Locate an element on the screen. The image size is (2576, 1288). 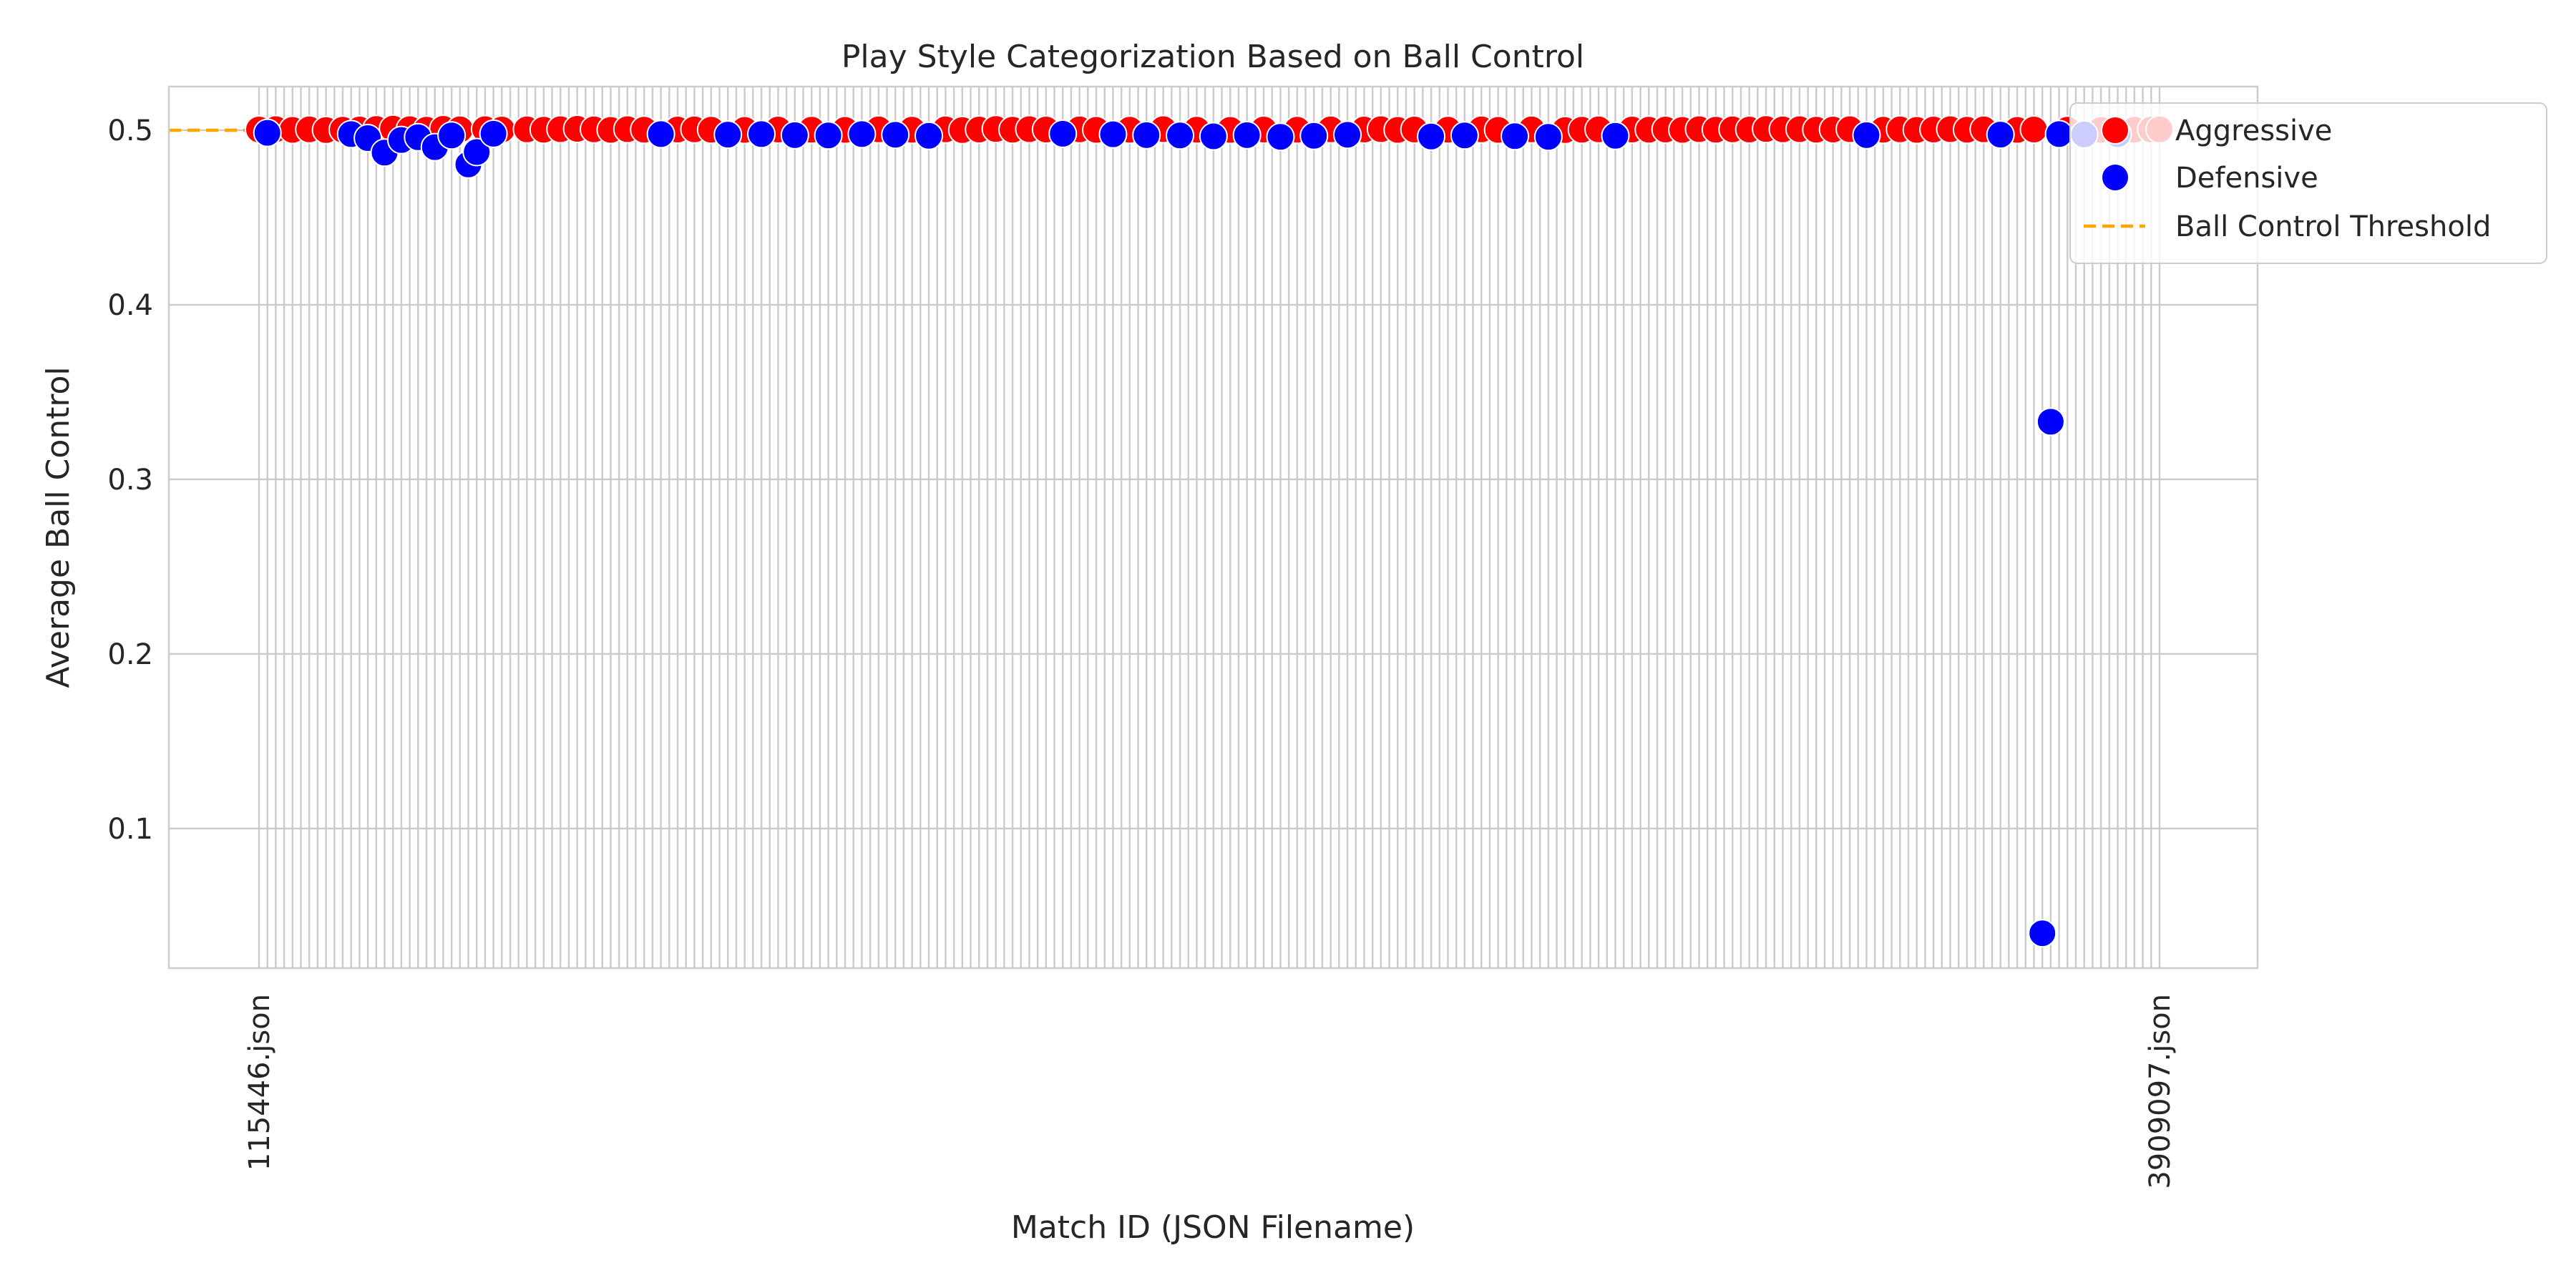
y-tick-labels: 0.1 0.2 0.3 0.4 0.5 is located at coordinates (130, 480).